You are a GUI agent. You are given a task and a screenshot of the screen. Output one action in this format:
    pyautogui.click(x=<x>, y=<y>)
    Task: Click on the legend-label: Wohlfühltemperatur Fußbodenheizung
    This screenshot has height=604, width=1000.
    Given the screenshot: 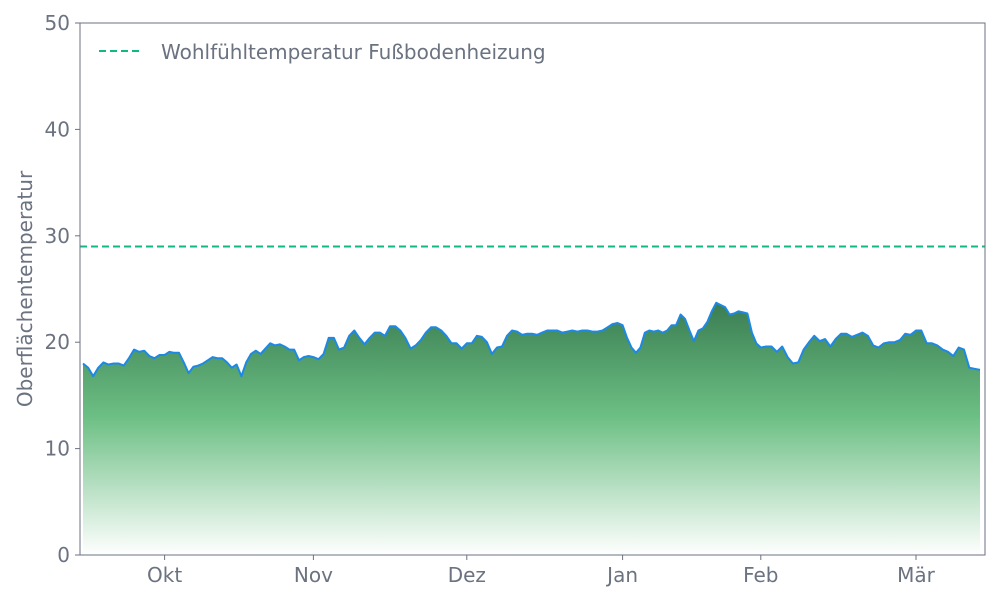 What is the action you would take?
    pyautogui.click(x=353, y=52)
    